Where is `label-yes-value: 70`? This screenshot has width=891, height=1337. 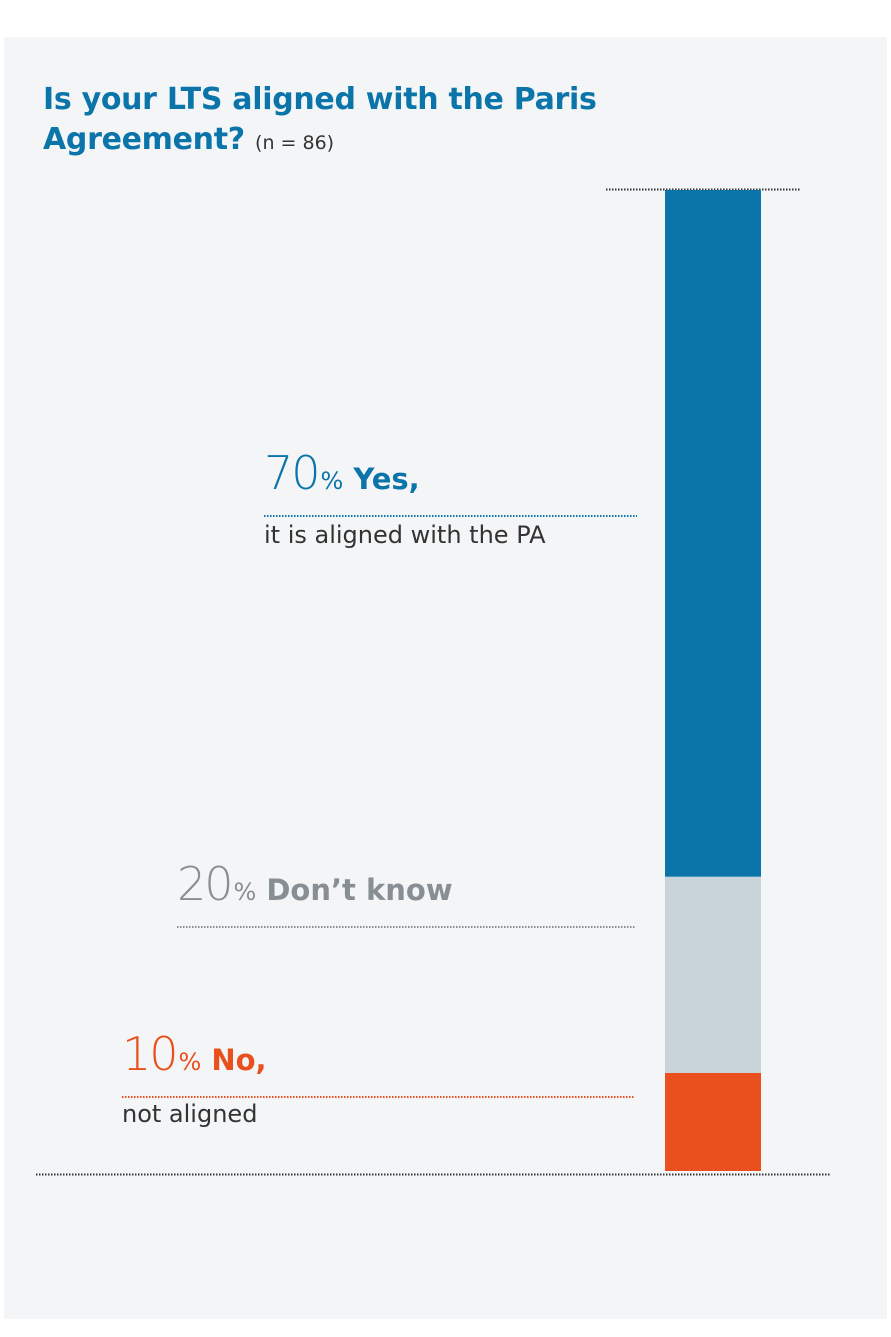
label-yes-value: 70 is located at coordinates (292, 473).